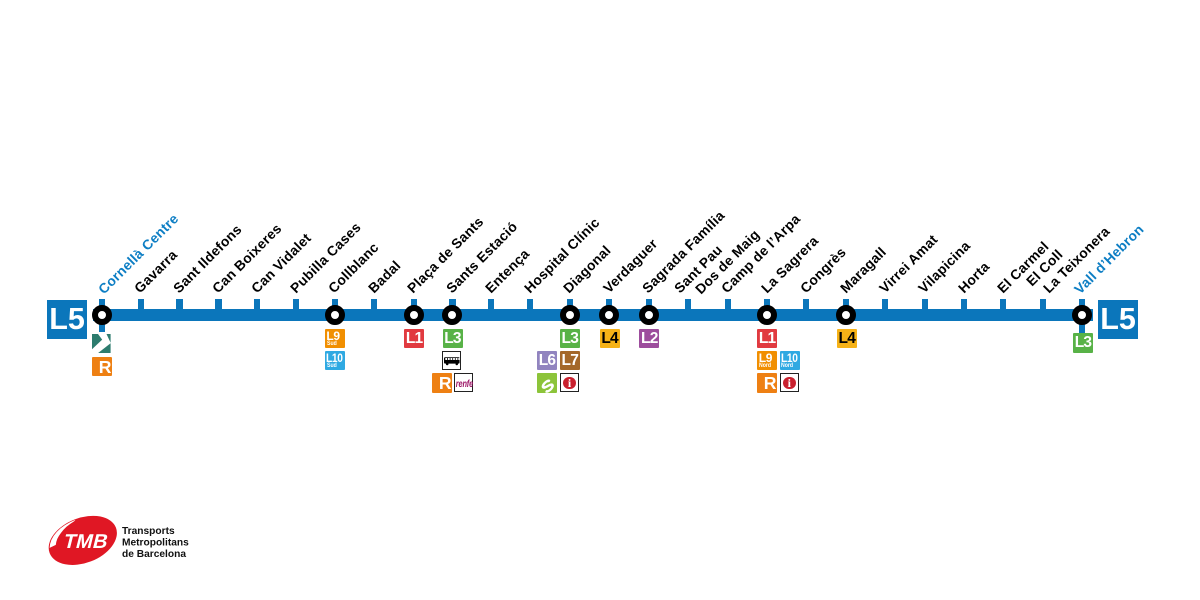  What do you see at coordinates (85, 542) in the screenshot?
I see `svg-text: TMB` at bounding box center [85, 542].